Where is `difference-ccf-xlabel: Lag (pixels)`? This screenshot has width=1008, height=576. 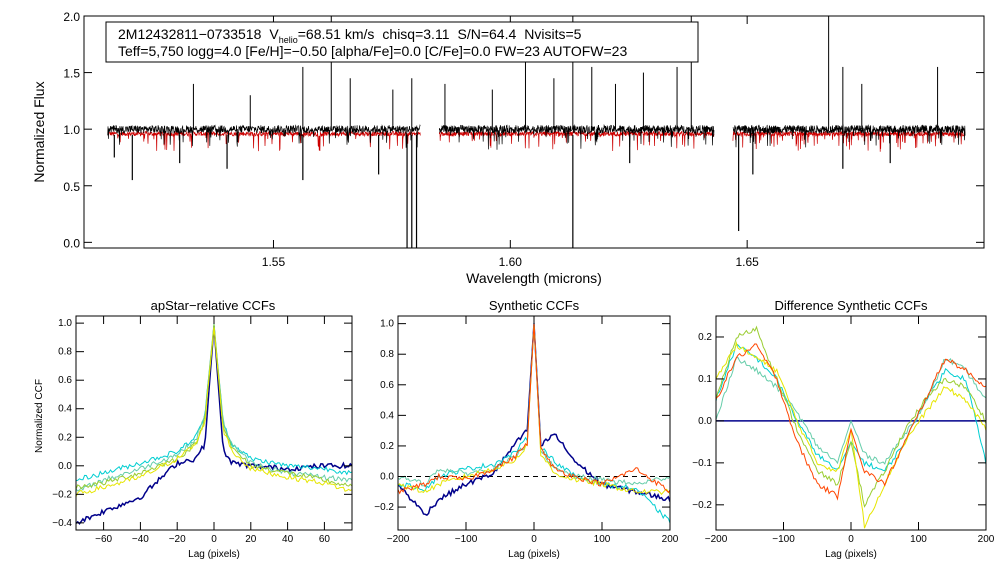
difference-ccf-xlabel: Lag (pixels) is located at coordinates (851, 554).